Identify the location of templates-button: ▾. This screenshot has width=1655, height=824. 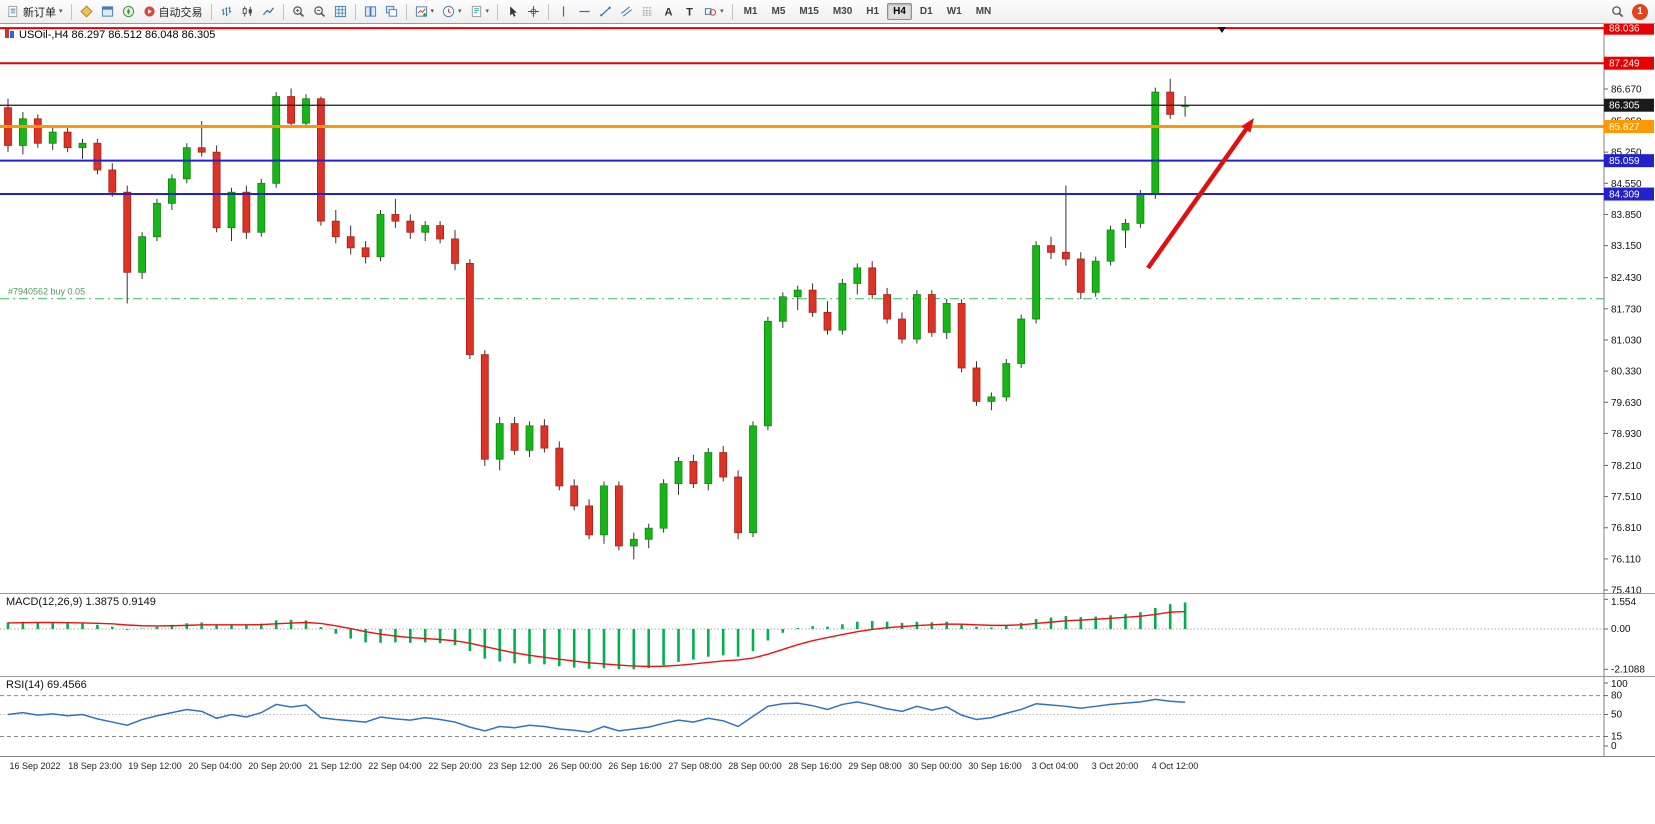
(480, 12).